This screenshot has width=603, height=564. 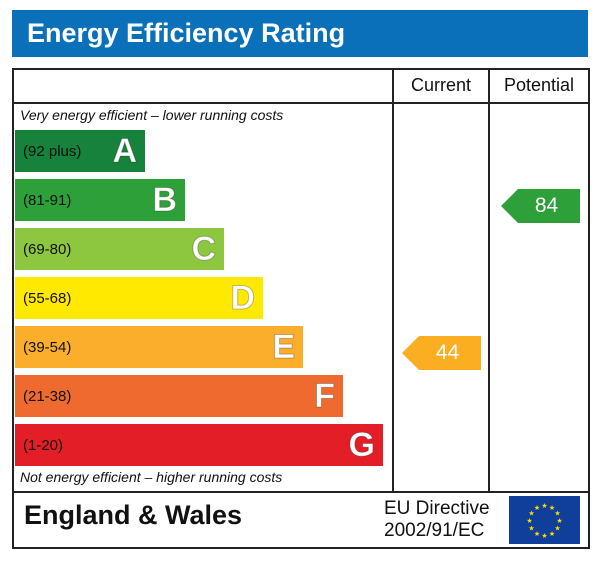 I want to click on current-rating-arrow: 44, so click(x=441, y=353).